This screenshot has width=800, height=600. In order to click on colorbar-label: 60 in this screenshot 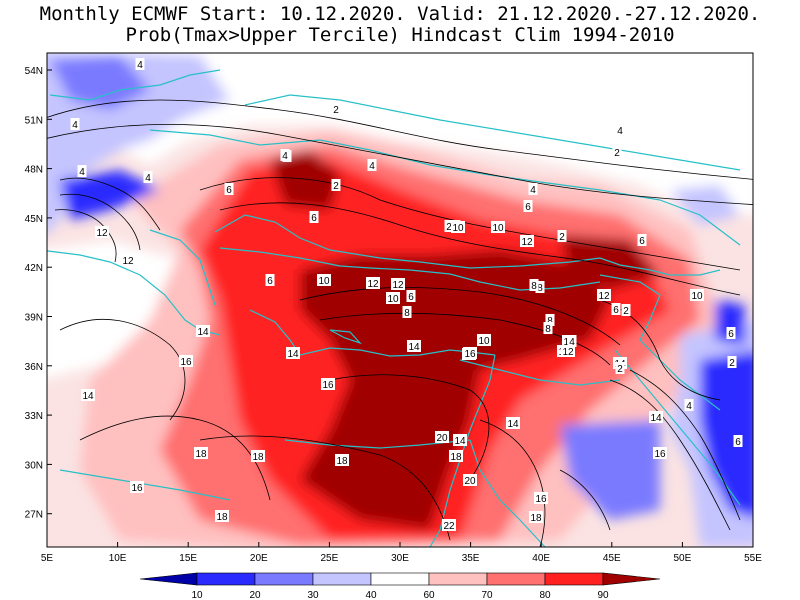, I will do `click(429, 595)`.